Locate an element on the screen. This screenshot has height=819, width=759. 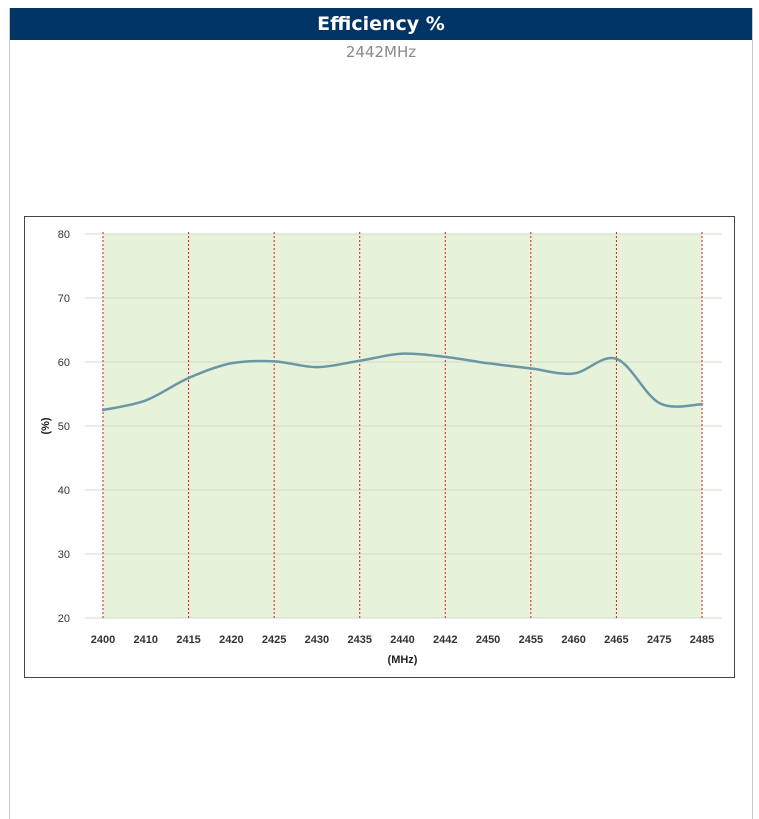
x-tick-label-2430: 2430 is located at coordinates (317, 640).